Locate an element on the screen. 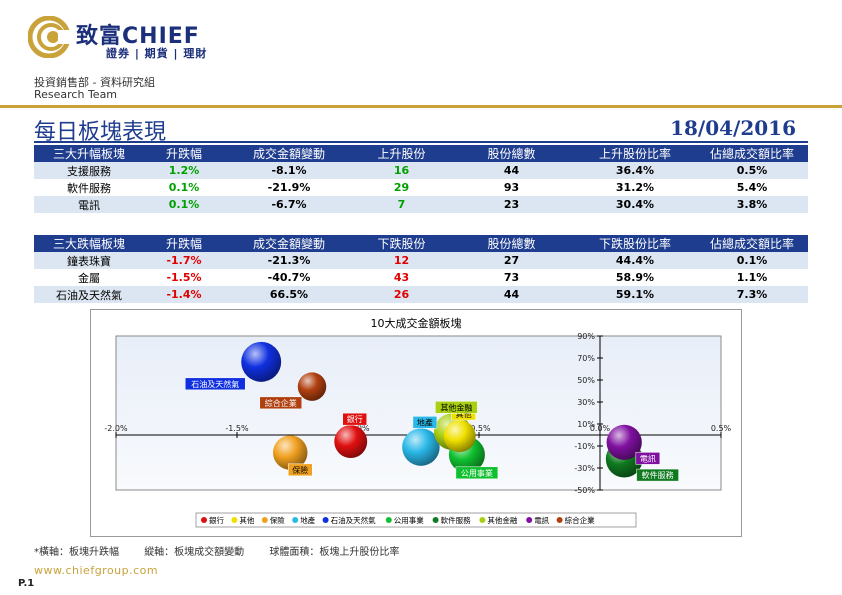  bubble-label: 軟件服務 is located at coordinates (658, 475).